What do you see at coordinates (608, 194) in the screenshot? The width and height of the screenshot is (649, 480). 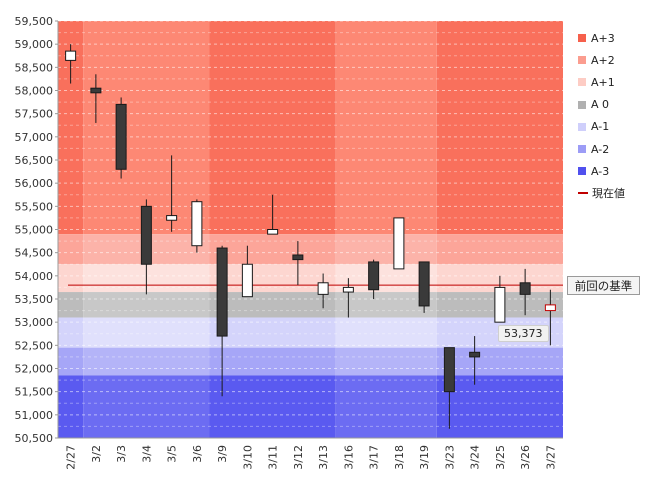 I see `legend-label: 現在値` at bounding box center [608, 194].